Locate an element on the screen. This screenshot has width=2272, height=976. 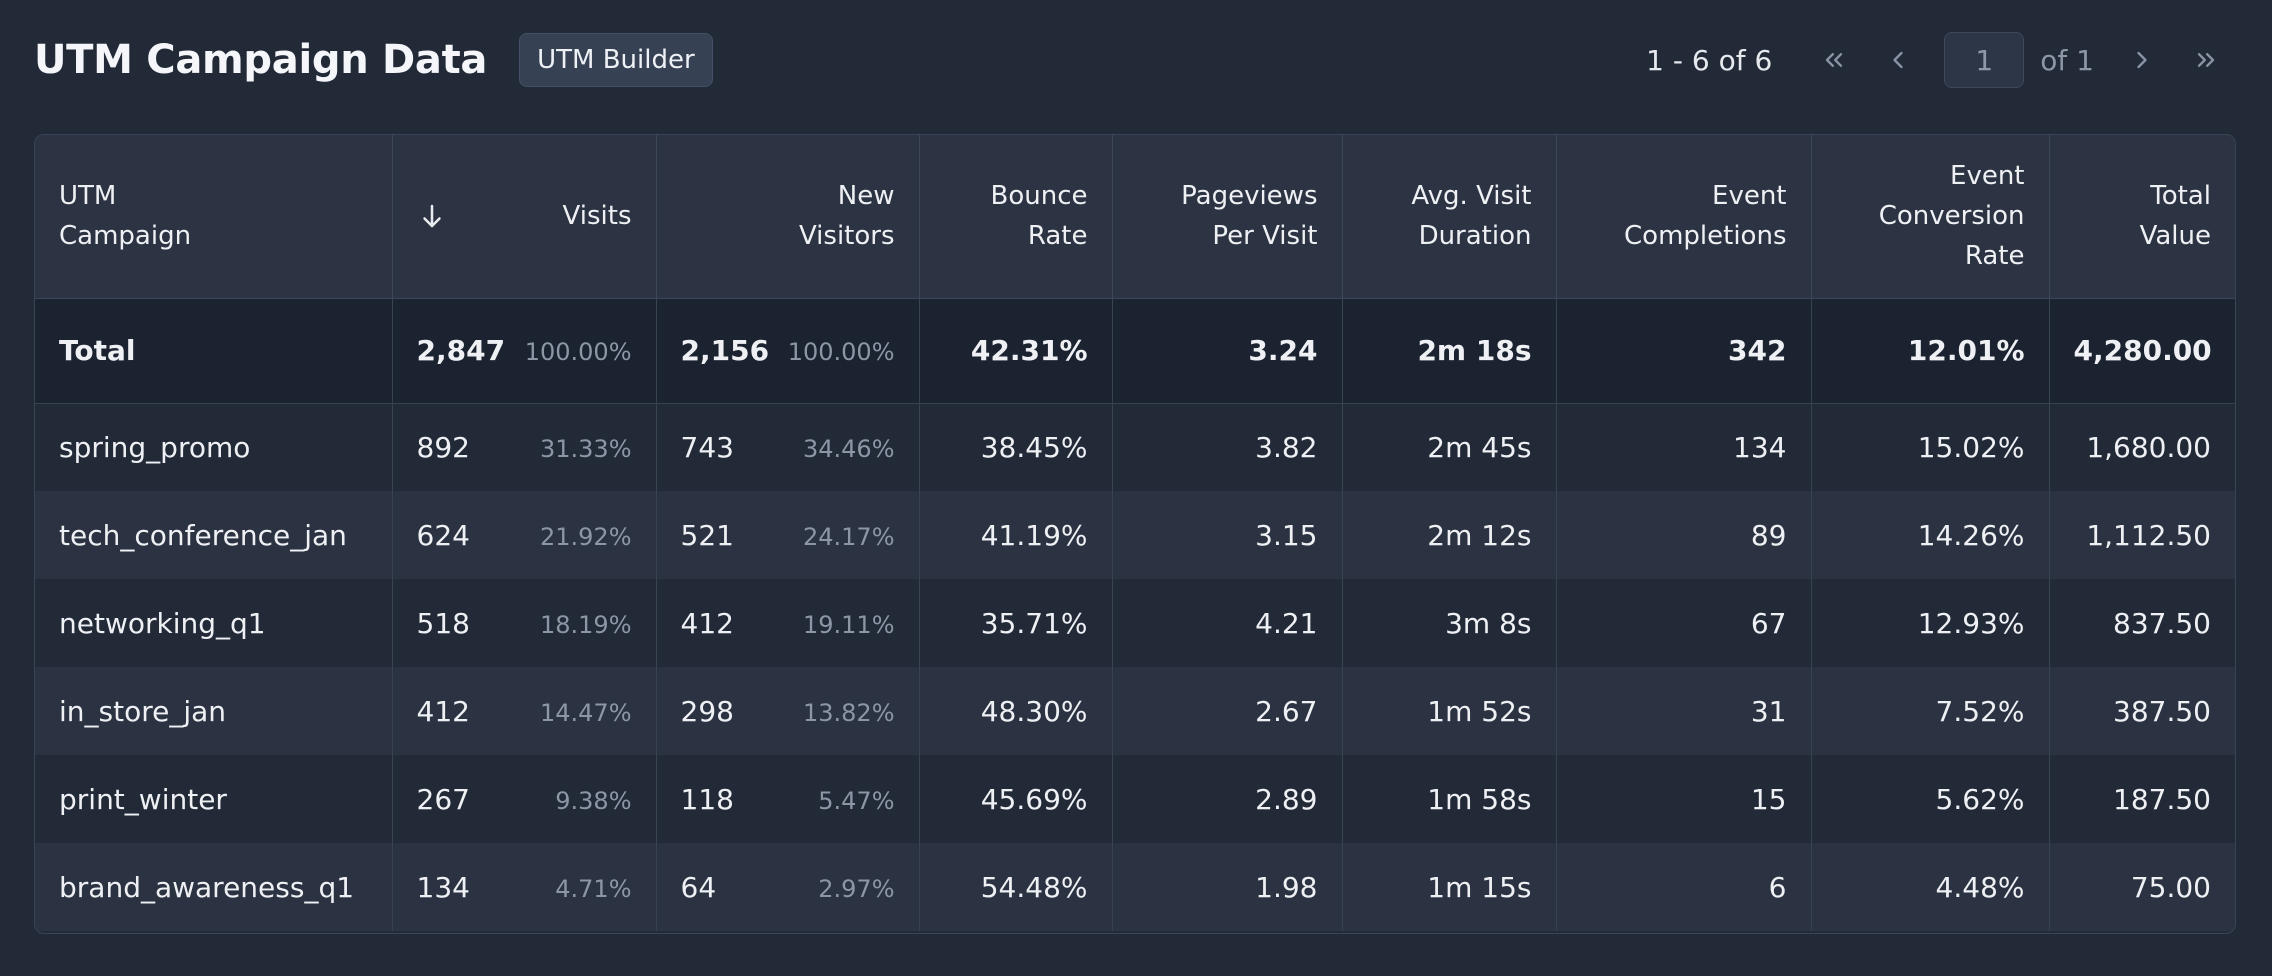
next-page-button is located at coordinates (2142, 60).